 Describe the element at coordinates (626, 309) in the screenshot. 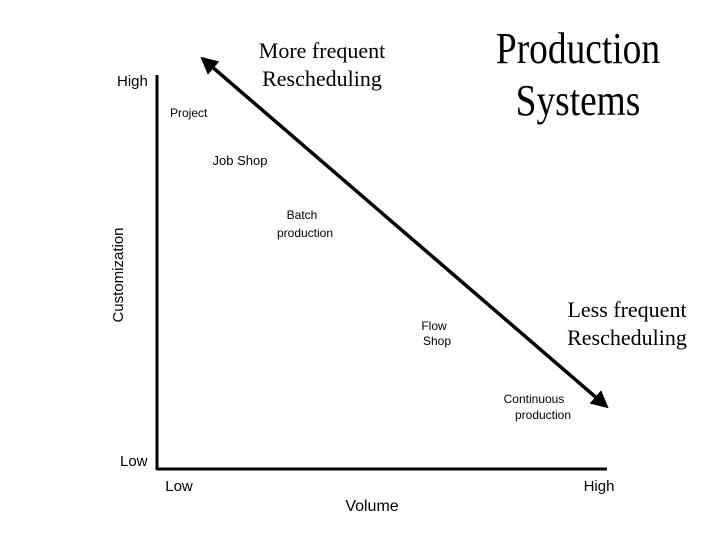

I see `note-line: Less frequent` at that location.